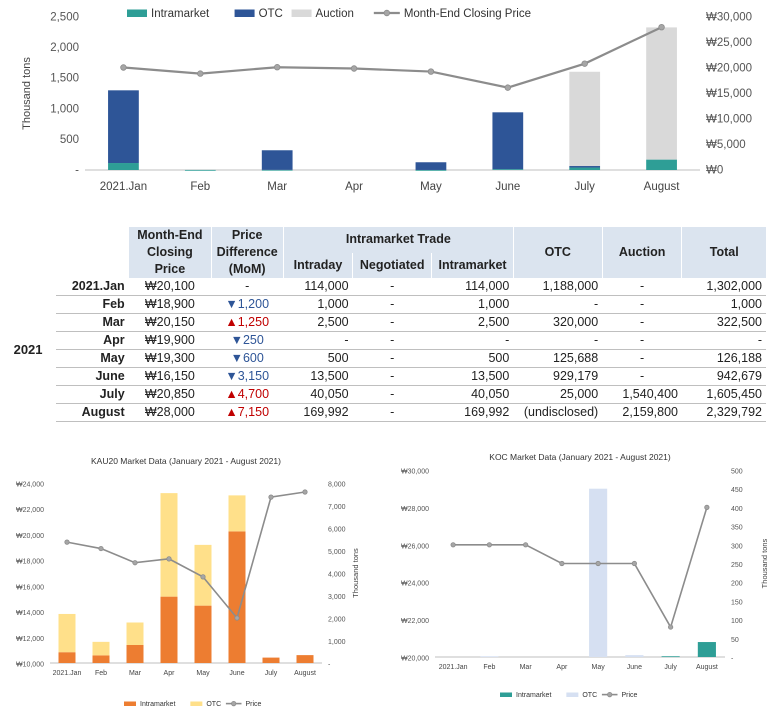  What do you see at coordinates (472, 265) in the screenshot?
I see `intramarket-header: Intramarket` at bounding box center [472, 265].